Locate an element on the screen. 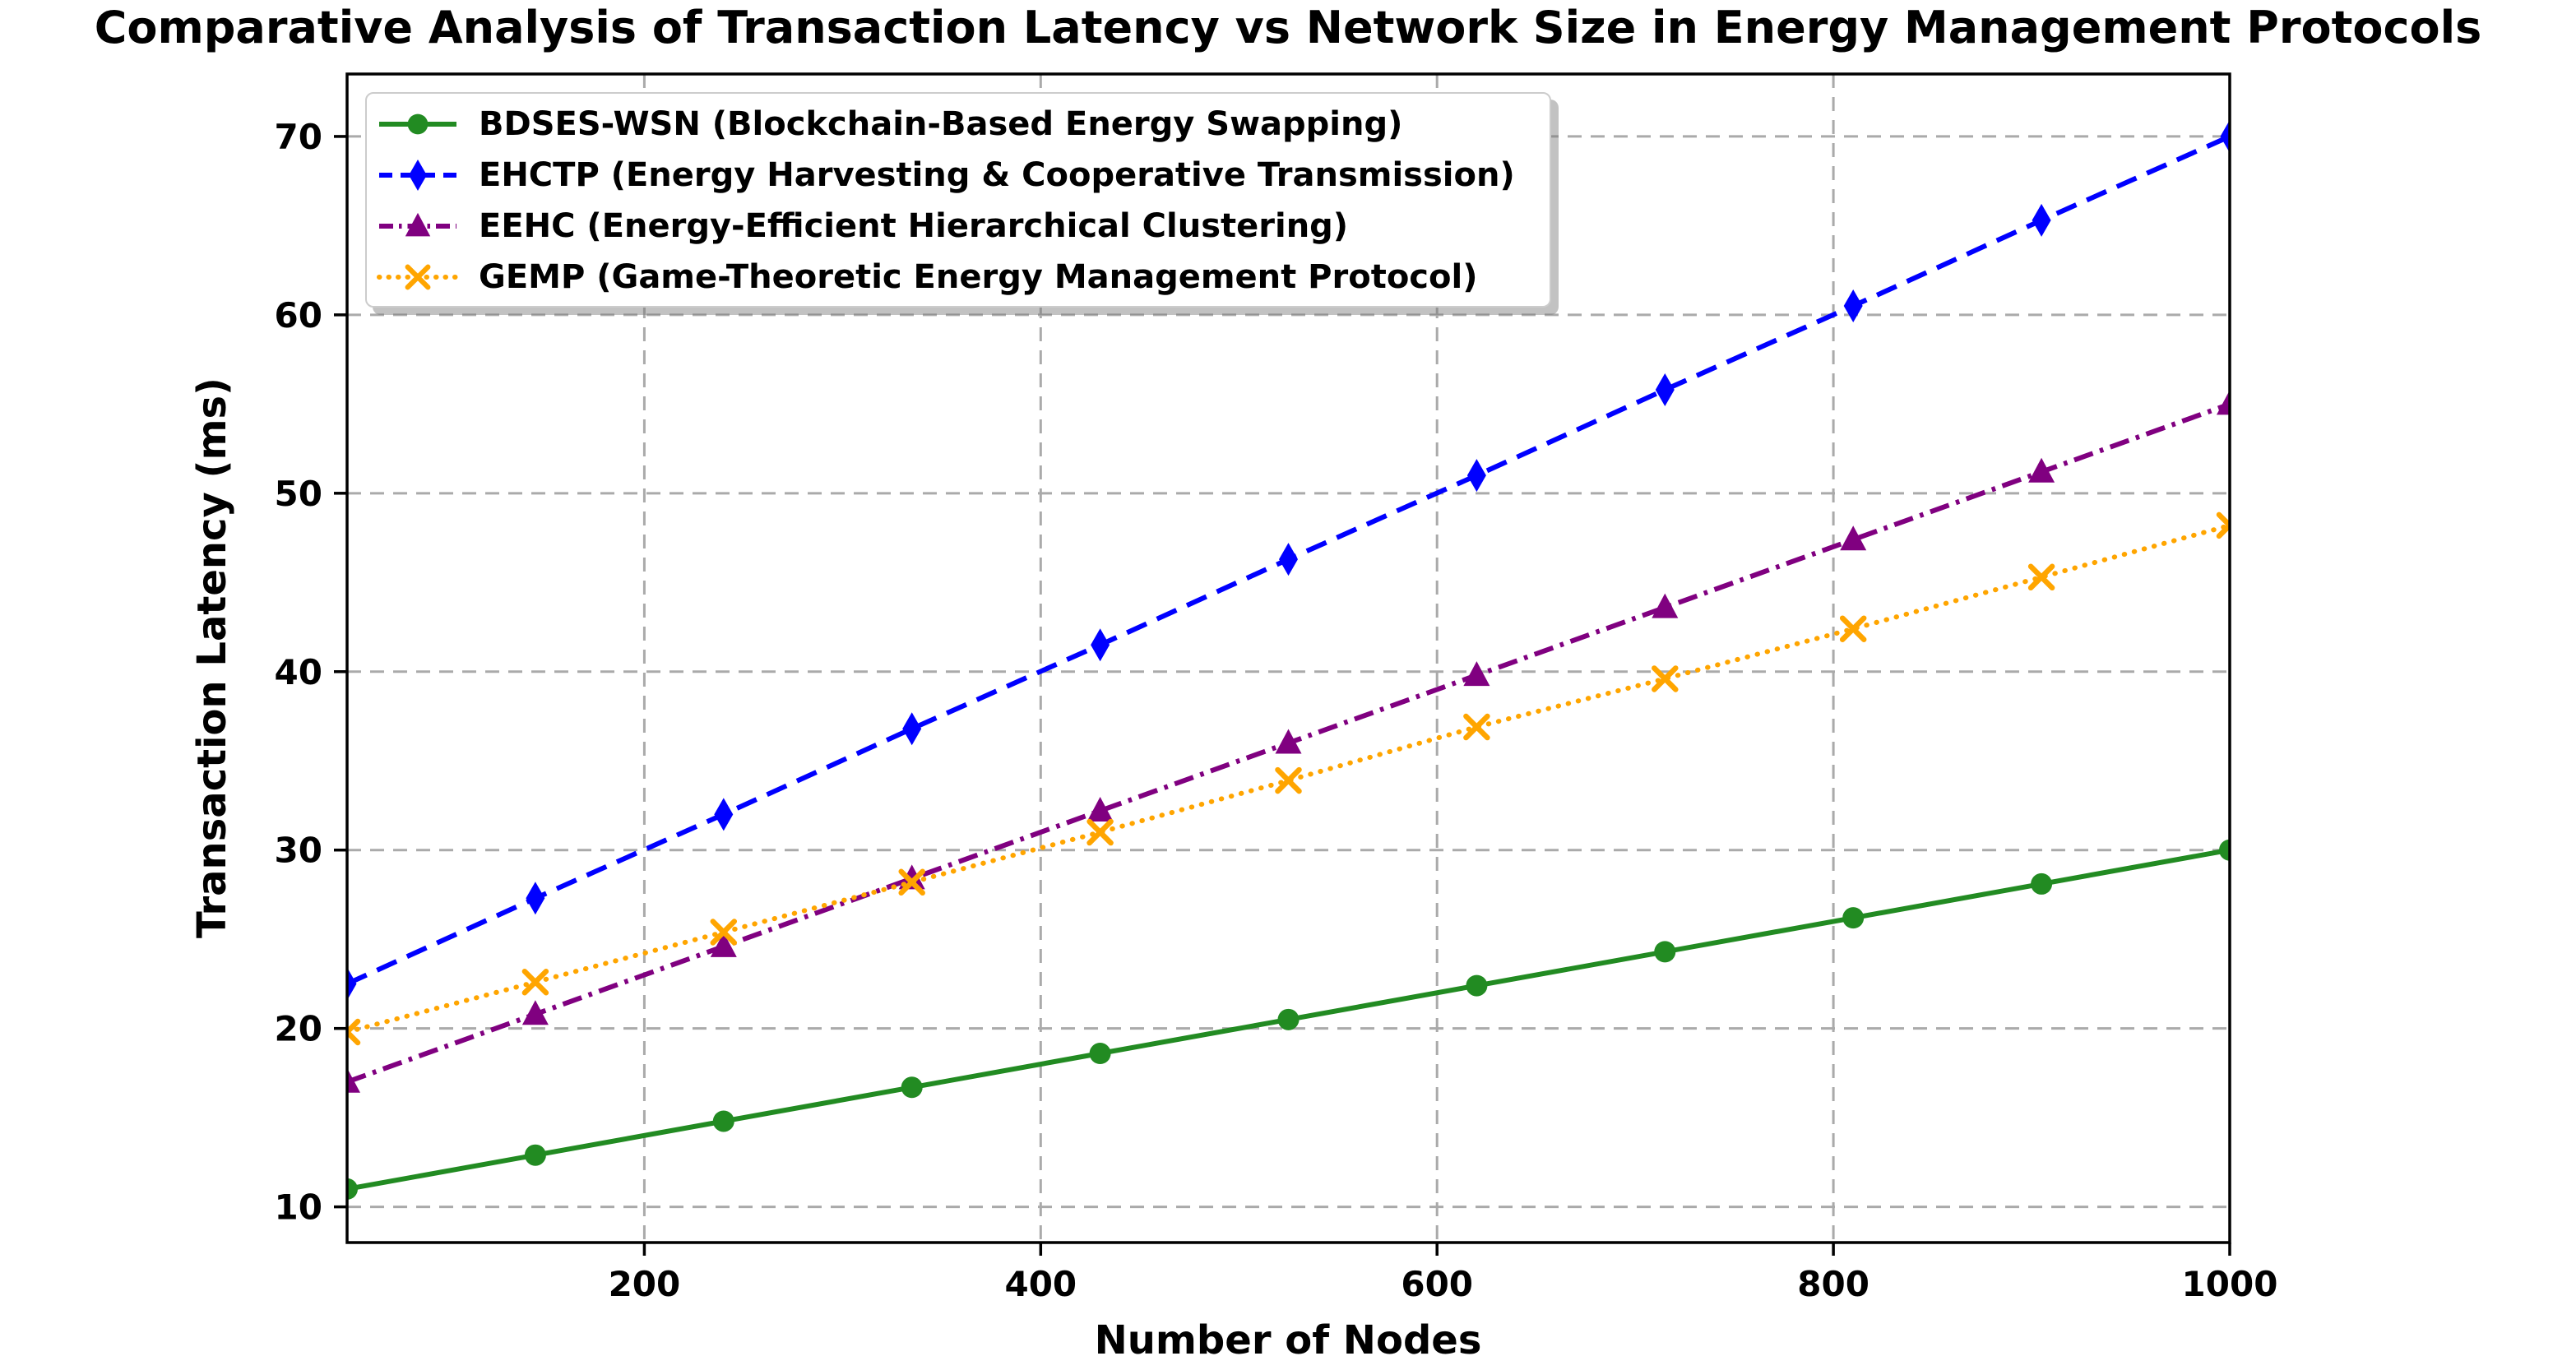  y-tick-label: 70 is located at coordinates (299, 137).